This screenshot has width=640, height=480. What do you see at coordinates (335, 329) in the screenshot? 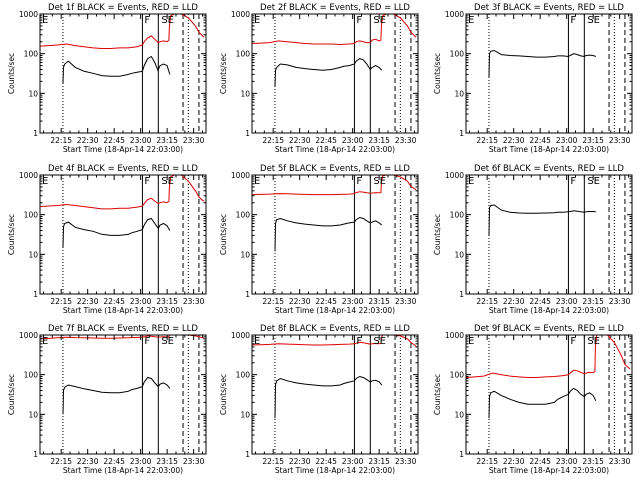
I see `panel-title: Det 8f BLACK = Events, RED = LLD` at bounding box center [335, 329].